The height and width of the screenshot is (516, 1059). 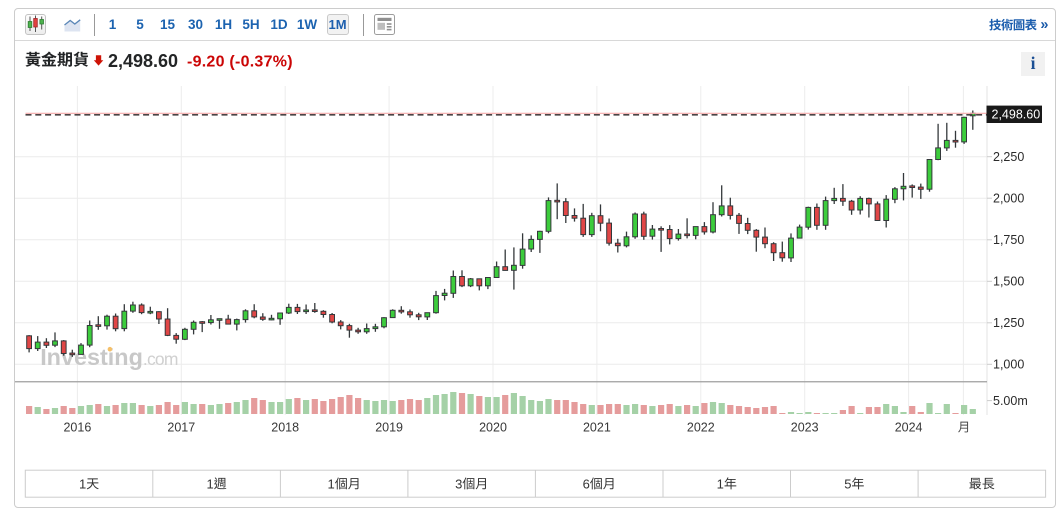 What do you see at coordinates (1010, 401) in the screenshot?
I see `svg-text: 5.00m` at bounding box center [1010, 401].